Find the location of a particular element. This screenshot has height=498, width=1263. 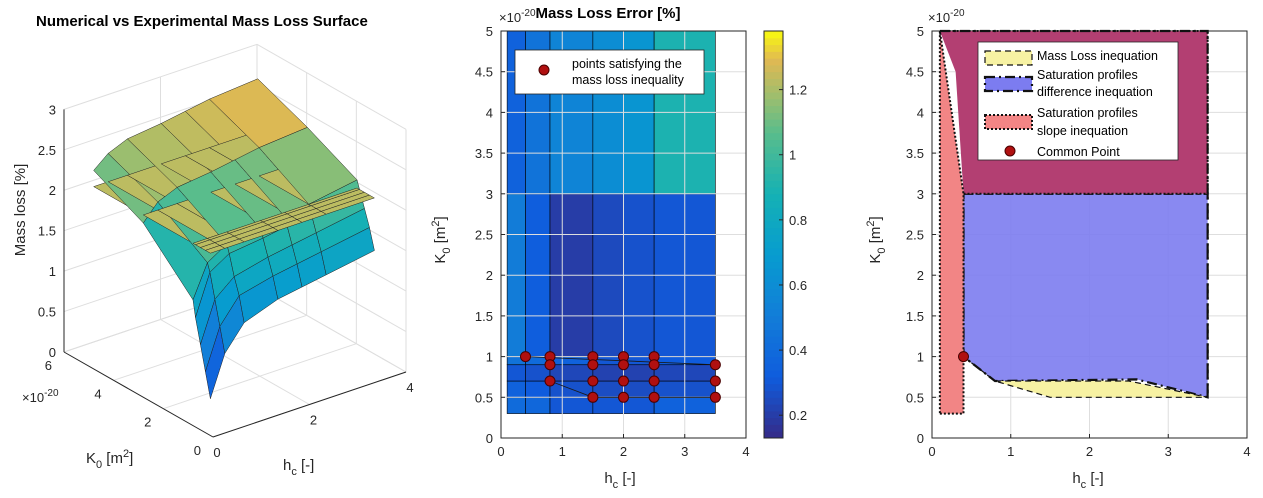

regions-y-tick-label: 1 is located at coordinates (920, 357).